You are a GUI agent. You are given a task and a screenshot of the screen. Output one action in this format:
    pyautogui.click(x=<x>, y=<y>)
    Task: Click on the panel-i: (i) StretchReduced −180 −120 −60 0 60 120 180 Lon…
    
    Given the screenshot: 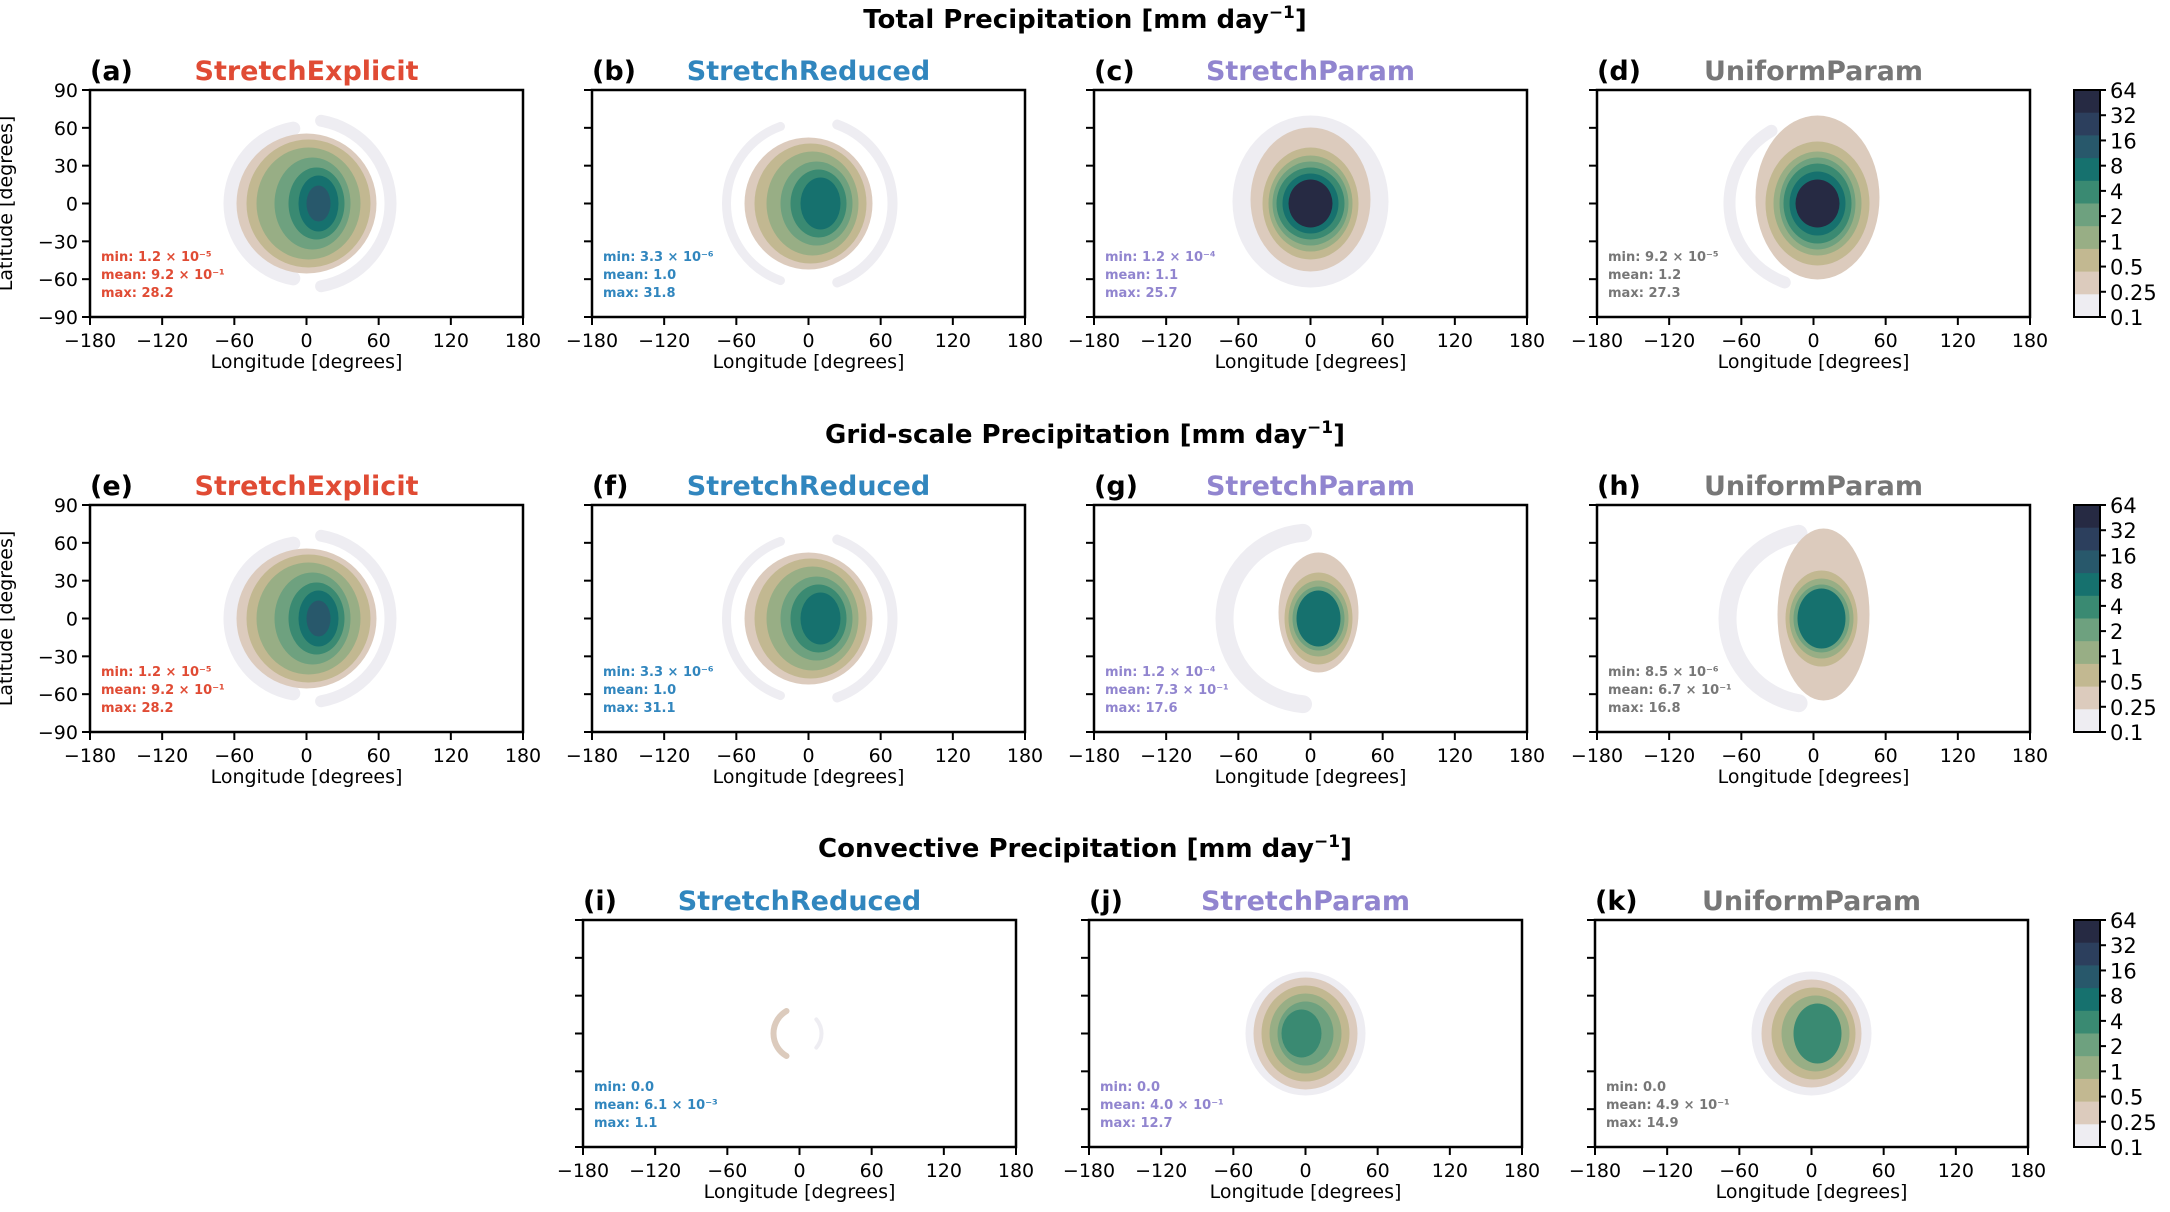 What is the action you would take?
    pyautogui.click(x=795, y=1044)
    